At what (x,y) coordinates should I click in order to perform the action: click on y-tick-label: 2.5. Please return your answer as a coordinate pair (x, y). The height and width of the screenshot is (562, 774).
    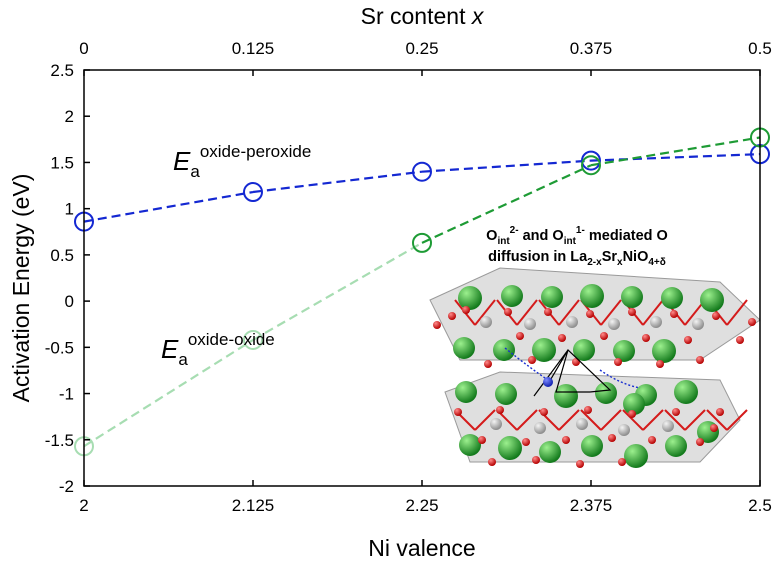
    Looking at the image, I should click on (62, 70).